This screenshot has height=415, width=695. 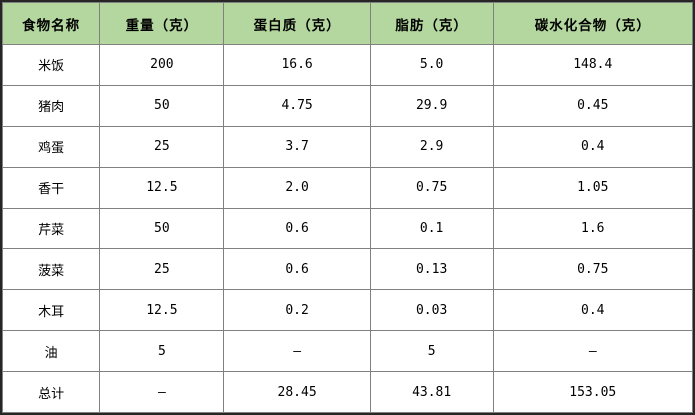 I want to click on table-cell: 5.0, so click(x=431, y=65).